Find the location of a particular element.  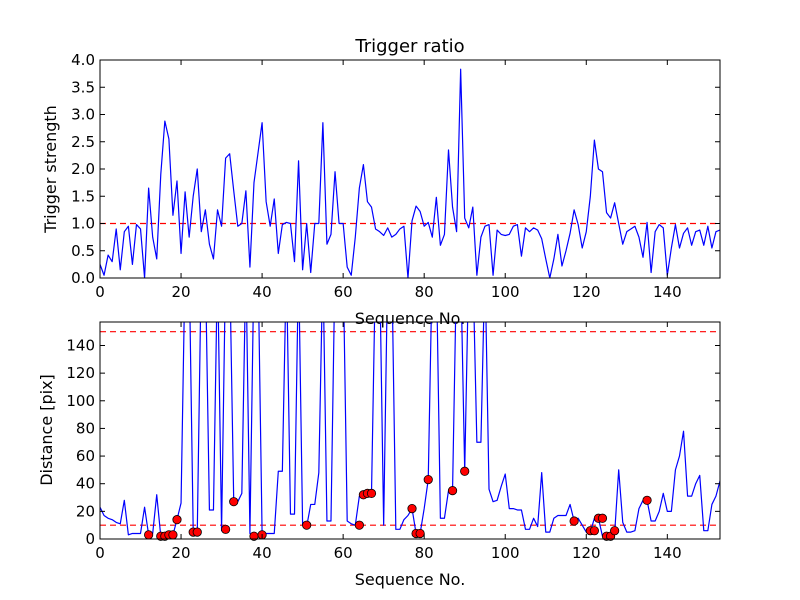

y-tick-label: 2.0 is located at coordinates (83, 169).